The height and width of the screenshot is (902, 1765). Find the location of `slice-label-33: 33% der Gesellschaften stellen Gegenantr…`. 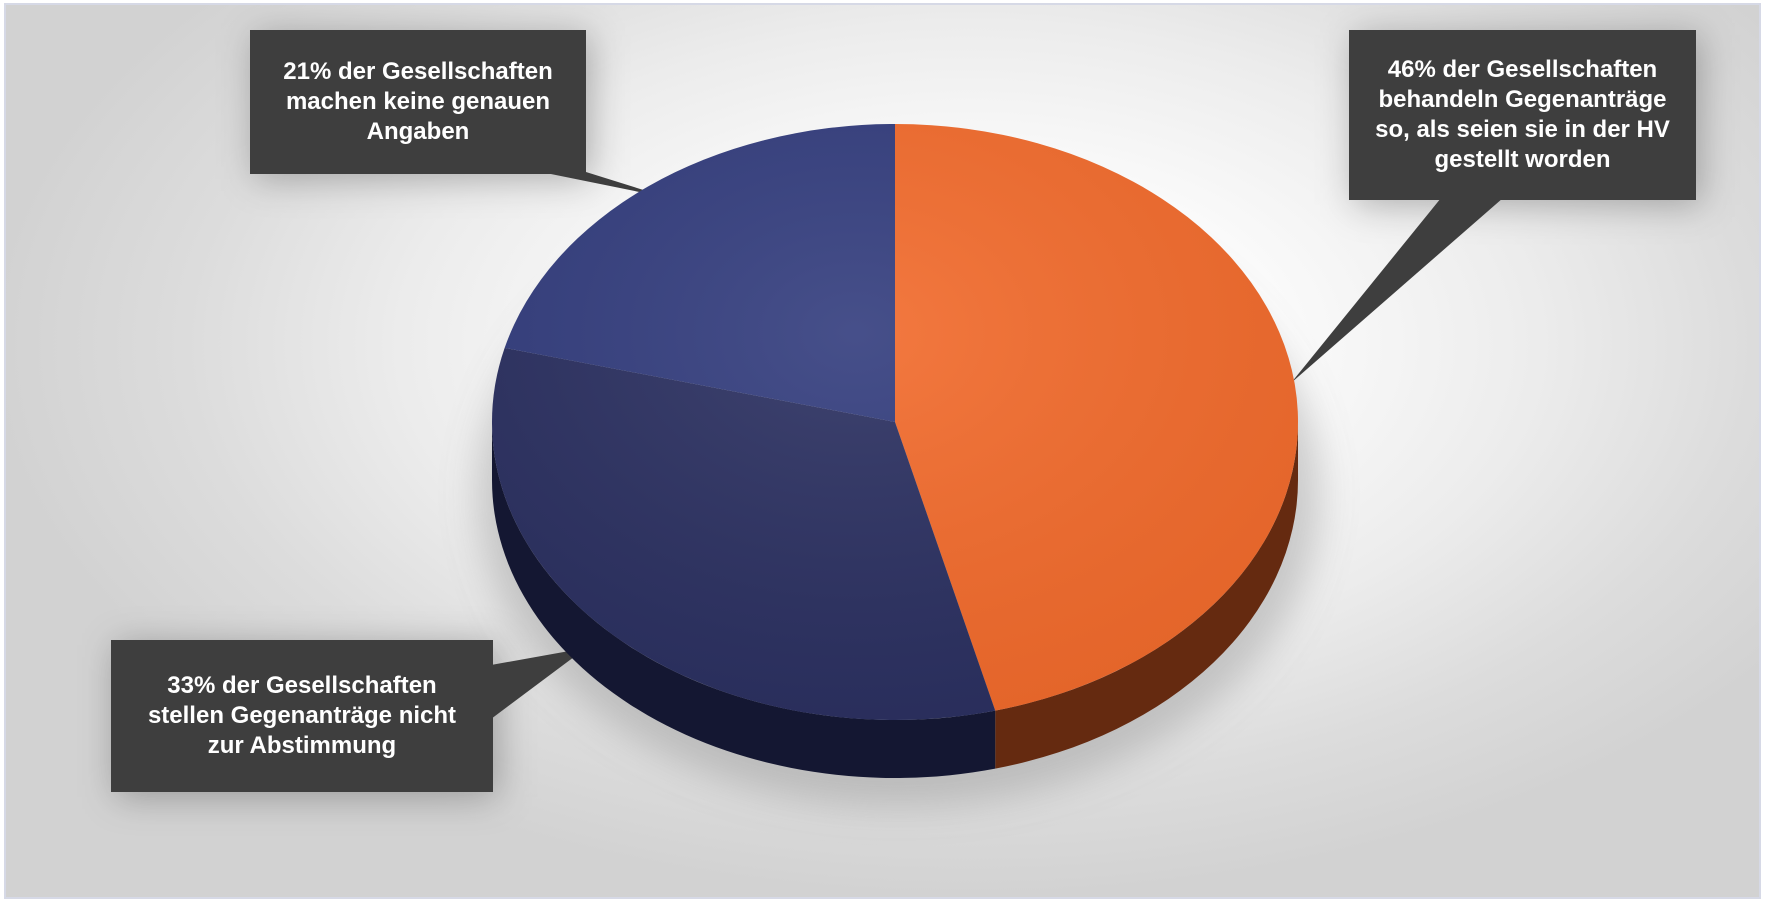

slice-label-33: 33% der Gesellschaften stellen Gegenantr… is located at coordinates (302, 715).